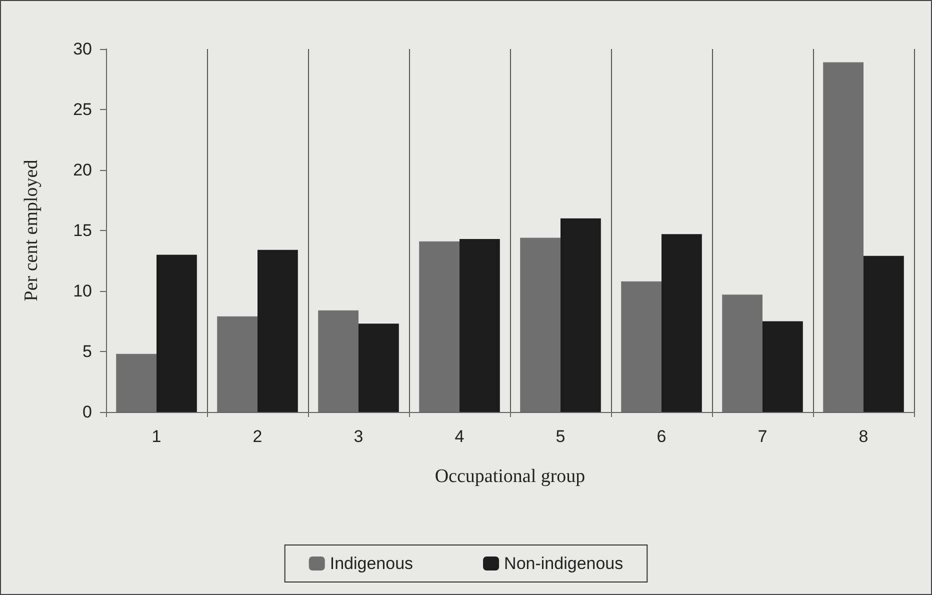 Image resolution: width=932 pixels, height=595 pixels. I want to click on x-tick-label: 5, so click(561, 436).